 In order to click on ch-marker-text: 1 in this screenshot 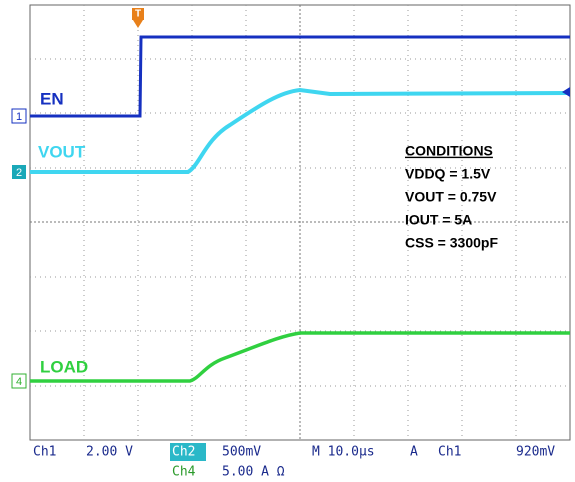, I will do `click(19, 117)`.